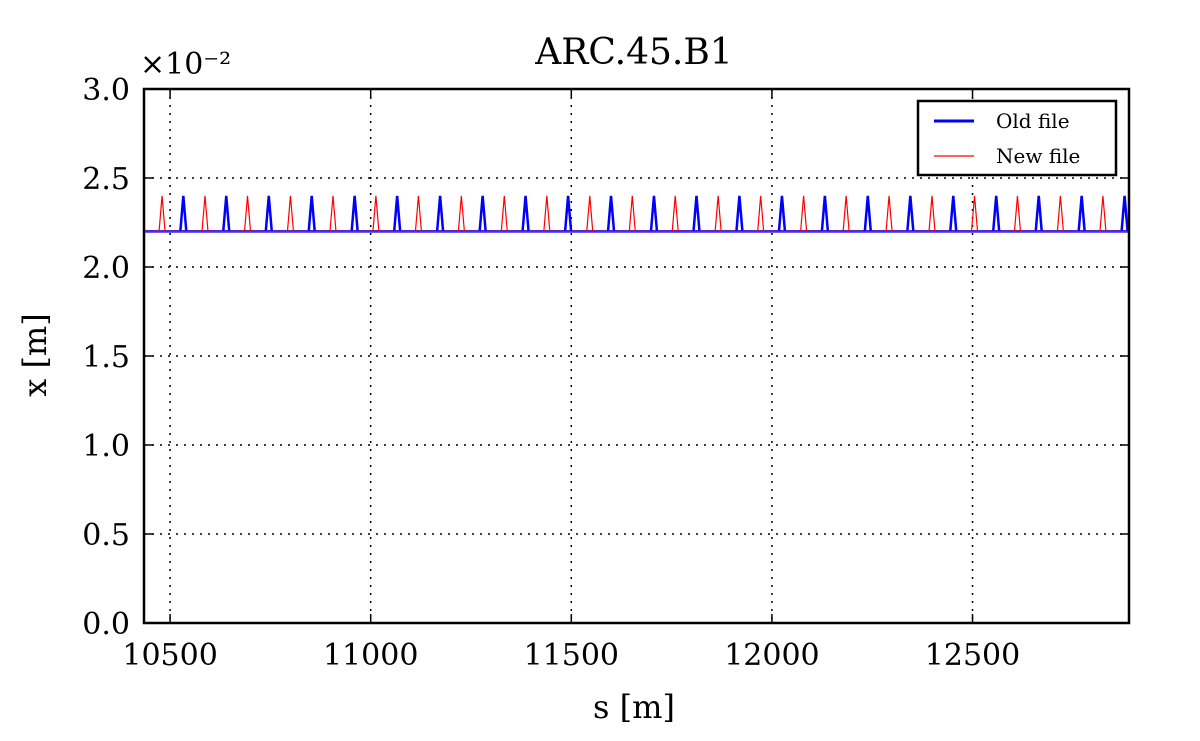 This screenshot has height=741, width=1200. What do you see at coordinates (1033, 121) in the screenshot?
I see `legend-label-old-file: Old file` at bounding box center [1033, 121].